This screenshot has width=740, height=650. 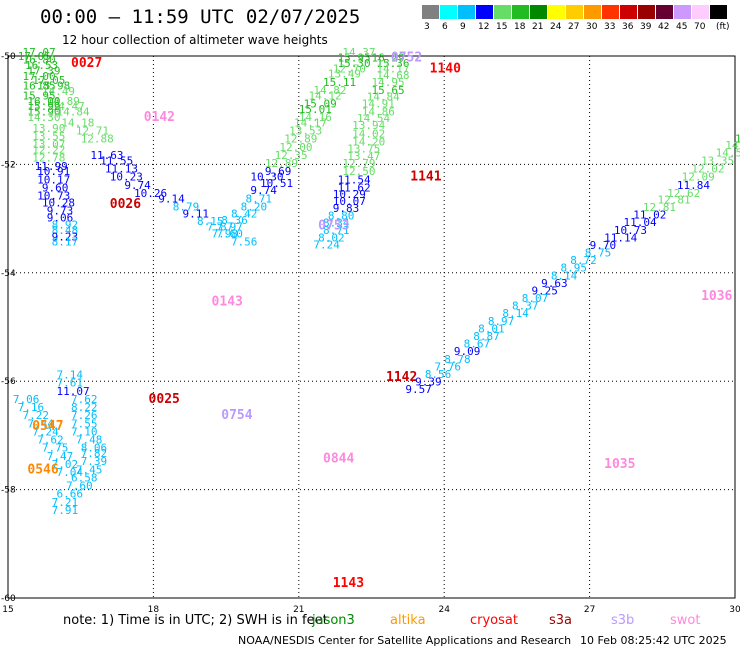 I want to click on wave-value: 12.70, so click(x=349, y=68).